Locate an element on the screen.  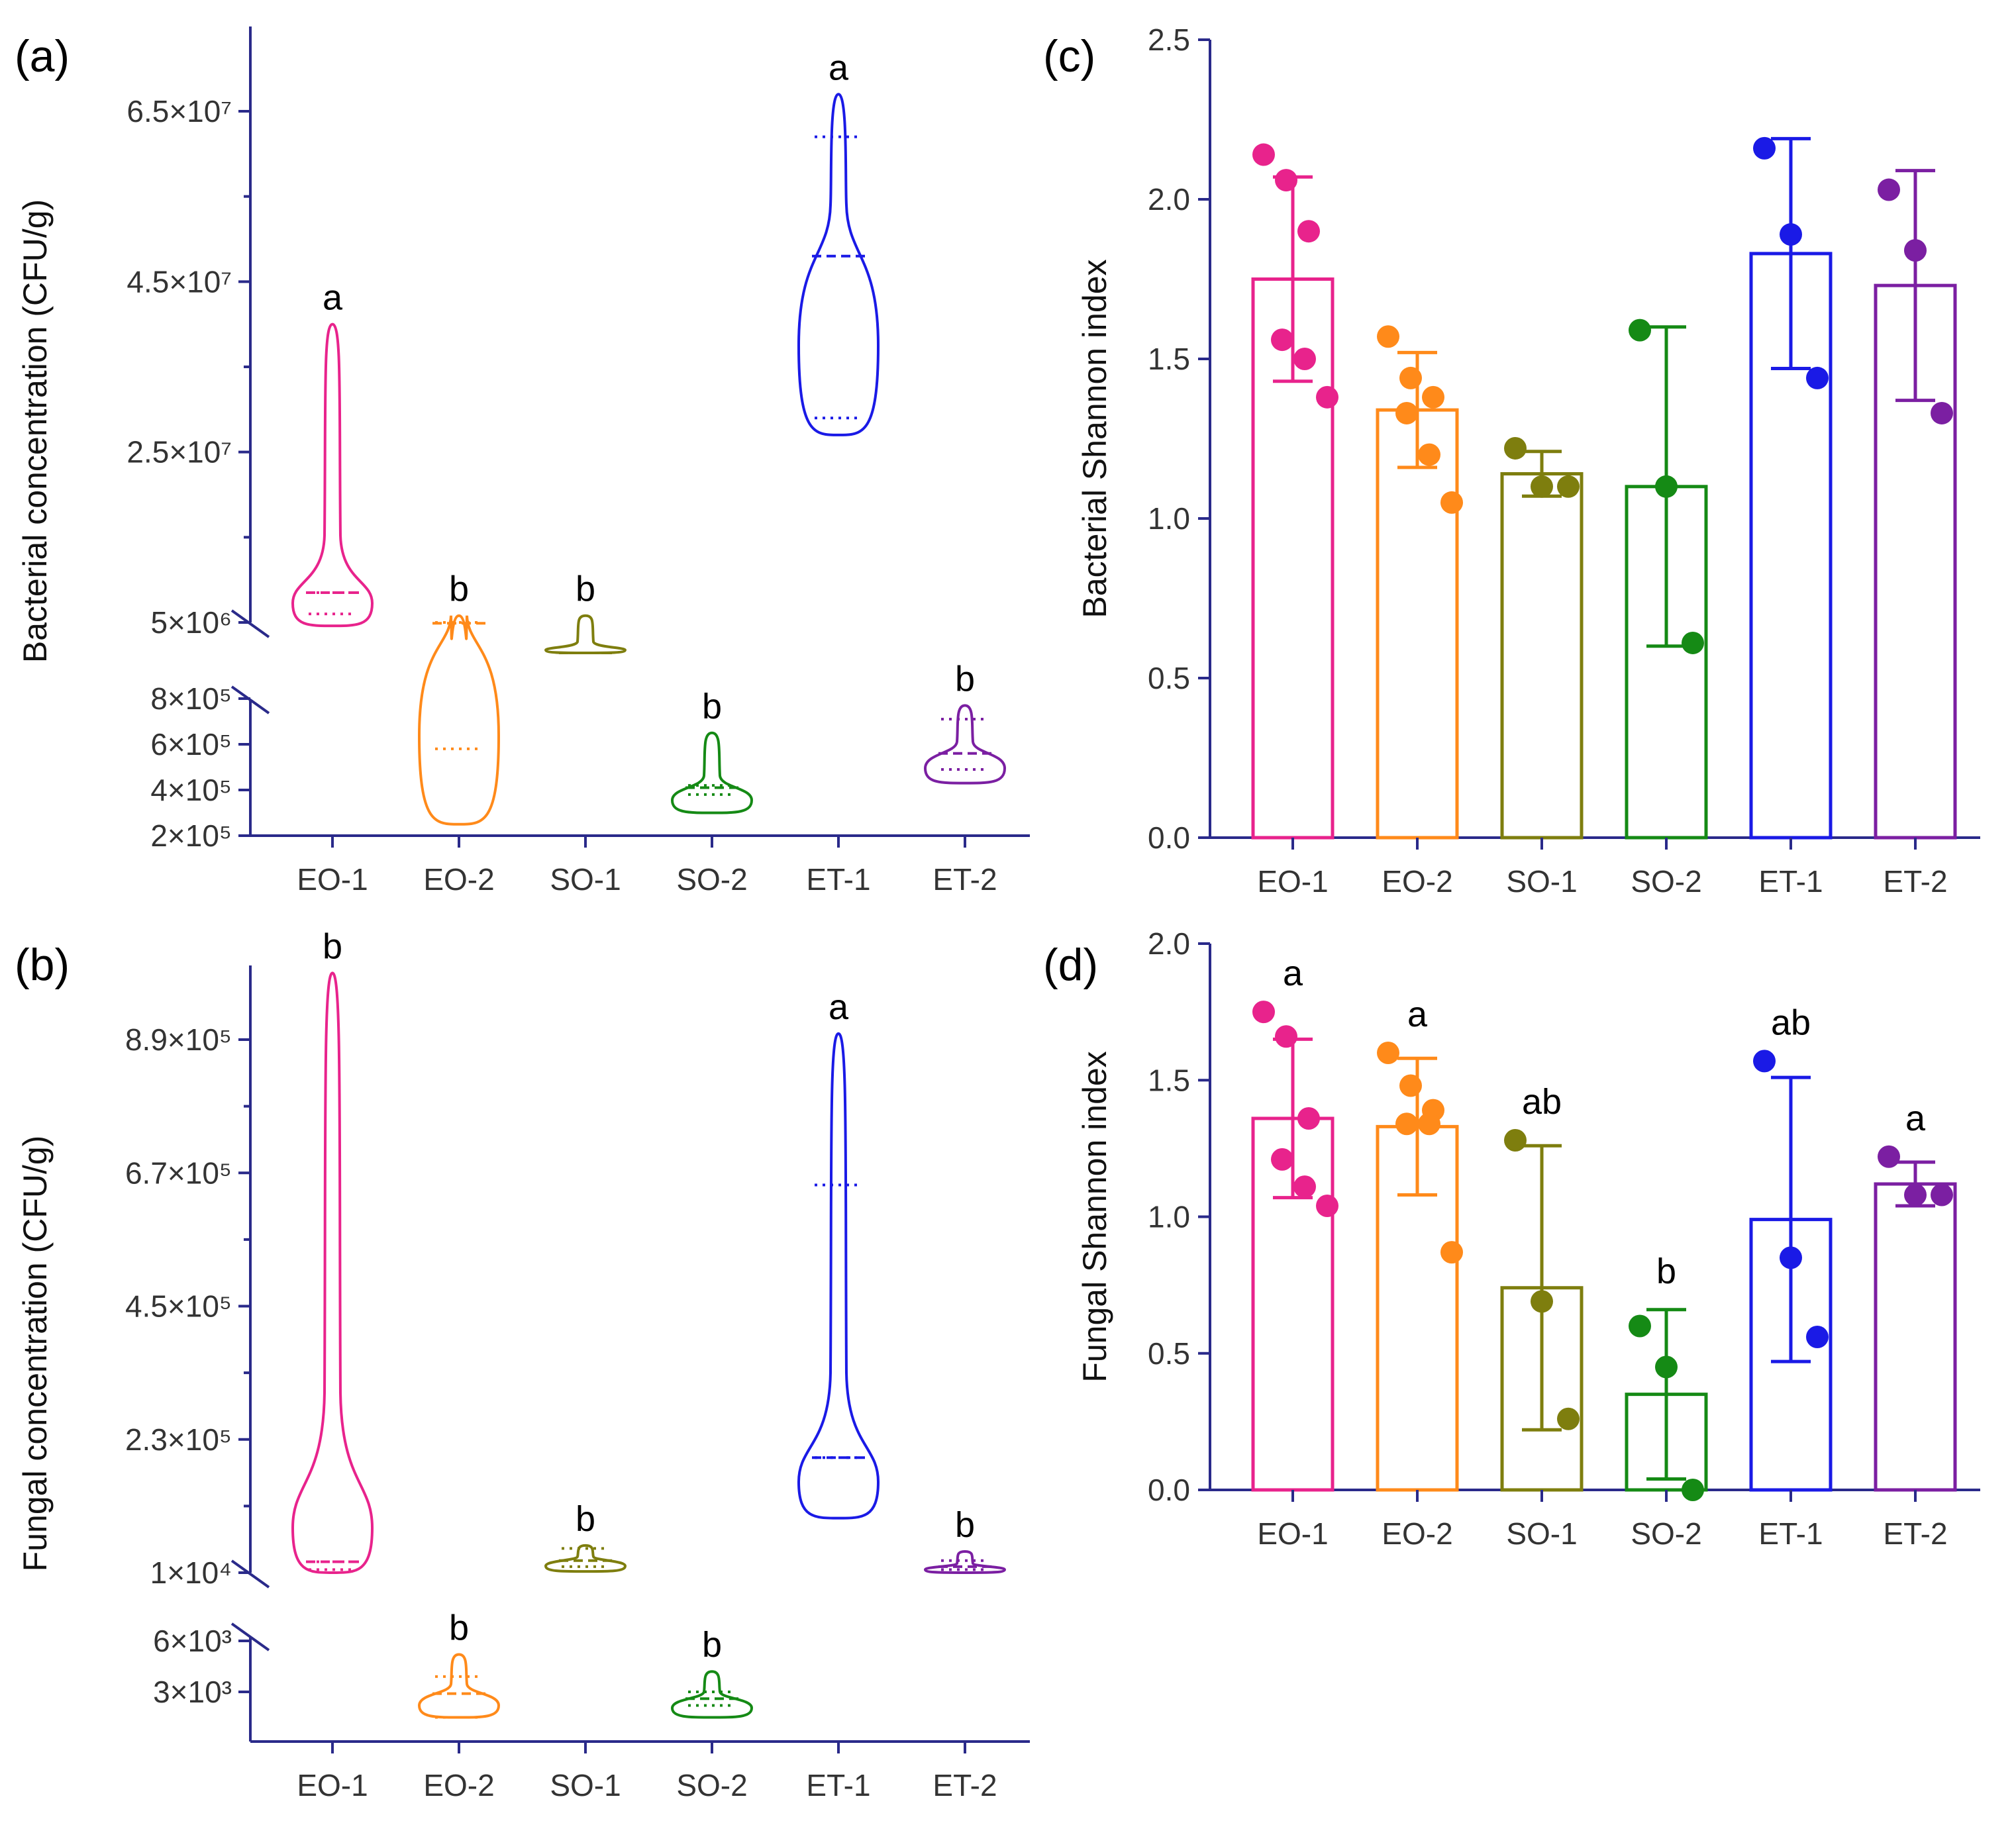
panel-label: (d) is located at coordinates (1070, 965).